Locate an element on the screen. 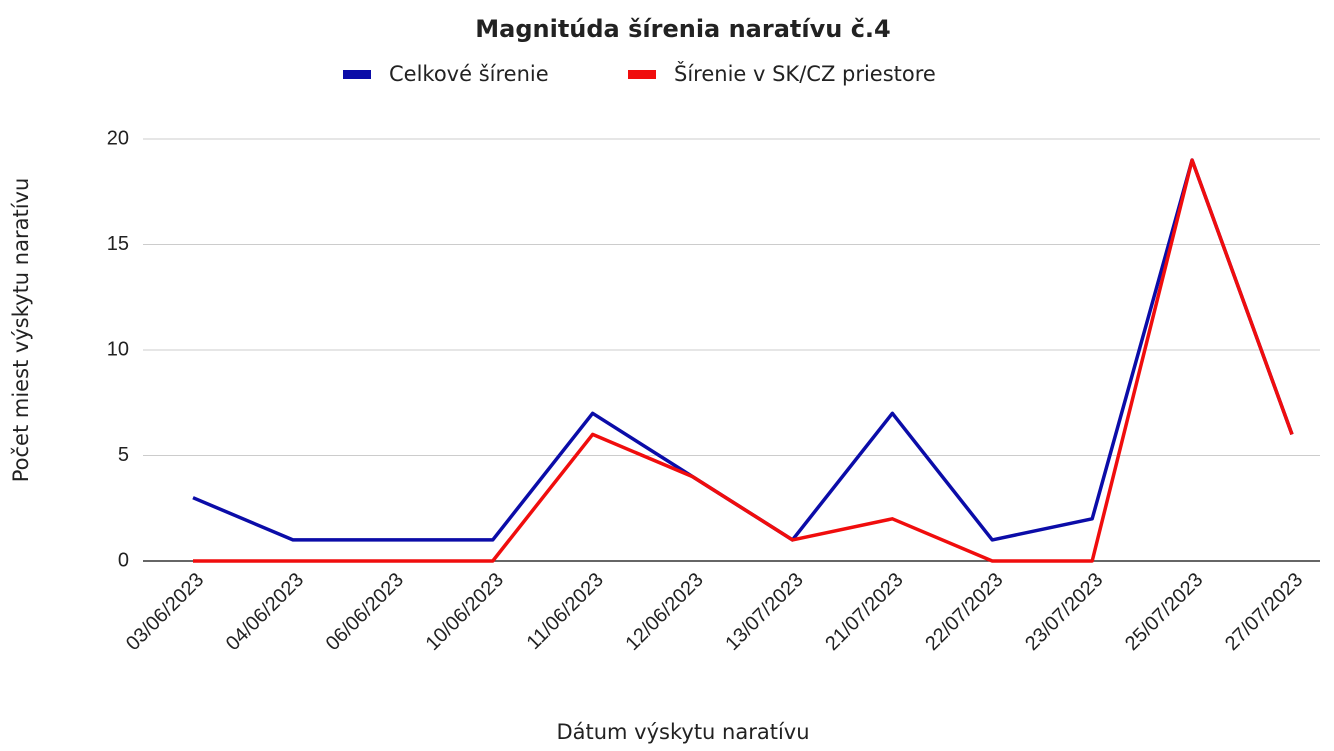 This screenshot has width=1334, height=751. x-tick-label: 03/06/2023 is located at coordinates (165, 612).